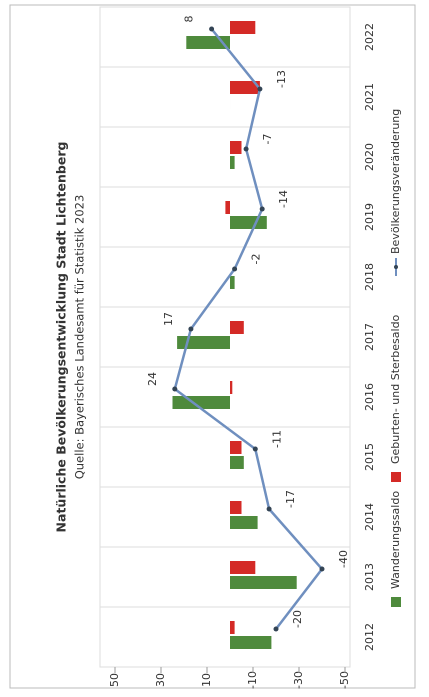 This screenshot has height=697, width=429. Describe the element at coordinates (369, 637) in the screenshot. I see `x-tick-label: 2012` at that location.